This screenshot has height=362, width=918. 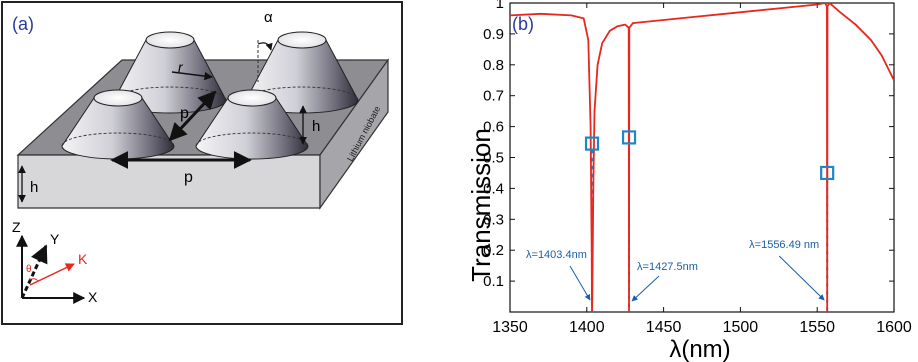 I want to click on radius-arrow, so click(x=192, y=76).